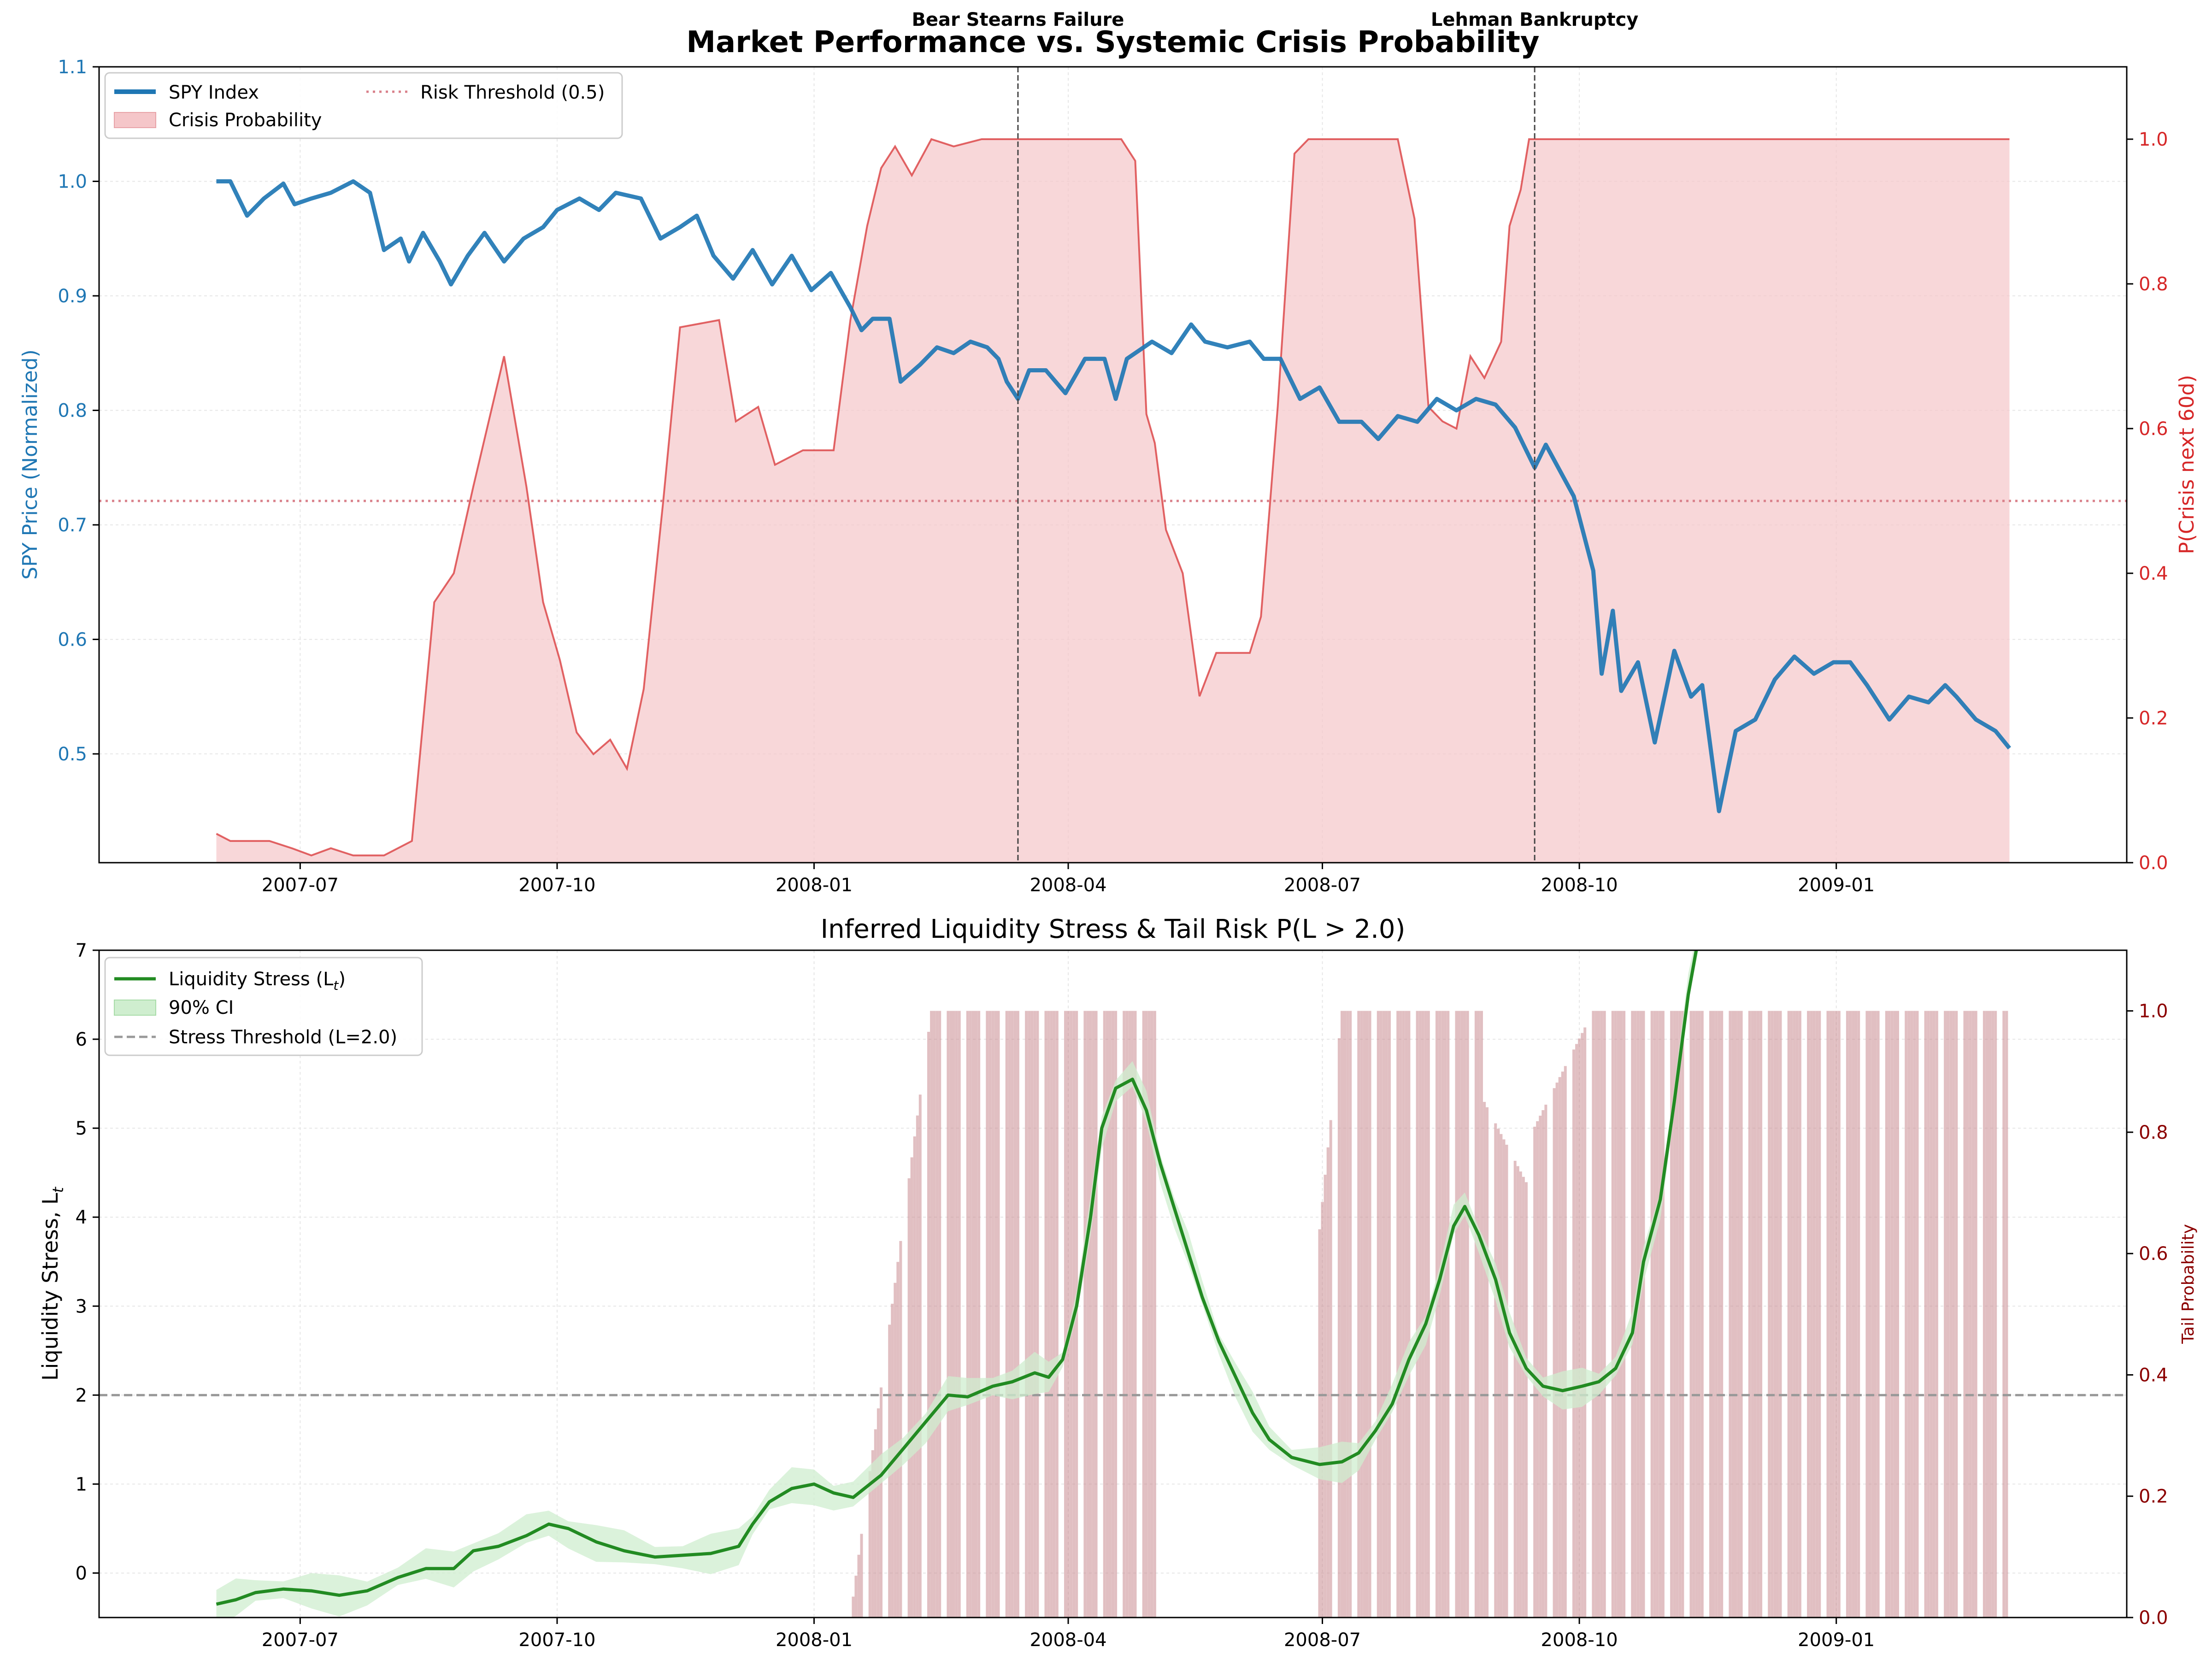 The width and height of the screenshot is (2212, 1659). Describe the element at coordinates (78, 411) in the screenshot. I see `top-left-y-axis: 0.5 0.6 0.7 0.8 0.9 1.0 1.1` at that location.